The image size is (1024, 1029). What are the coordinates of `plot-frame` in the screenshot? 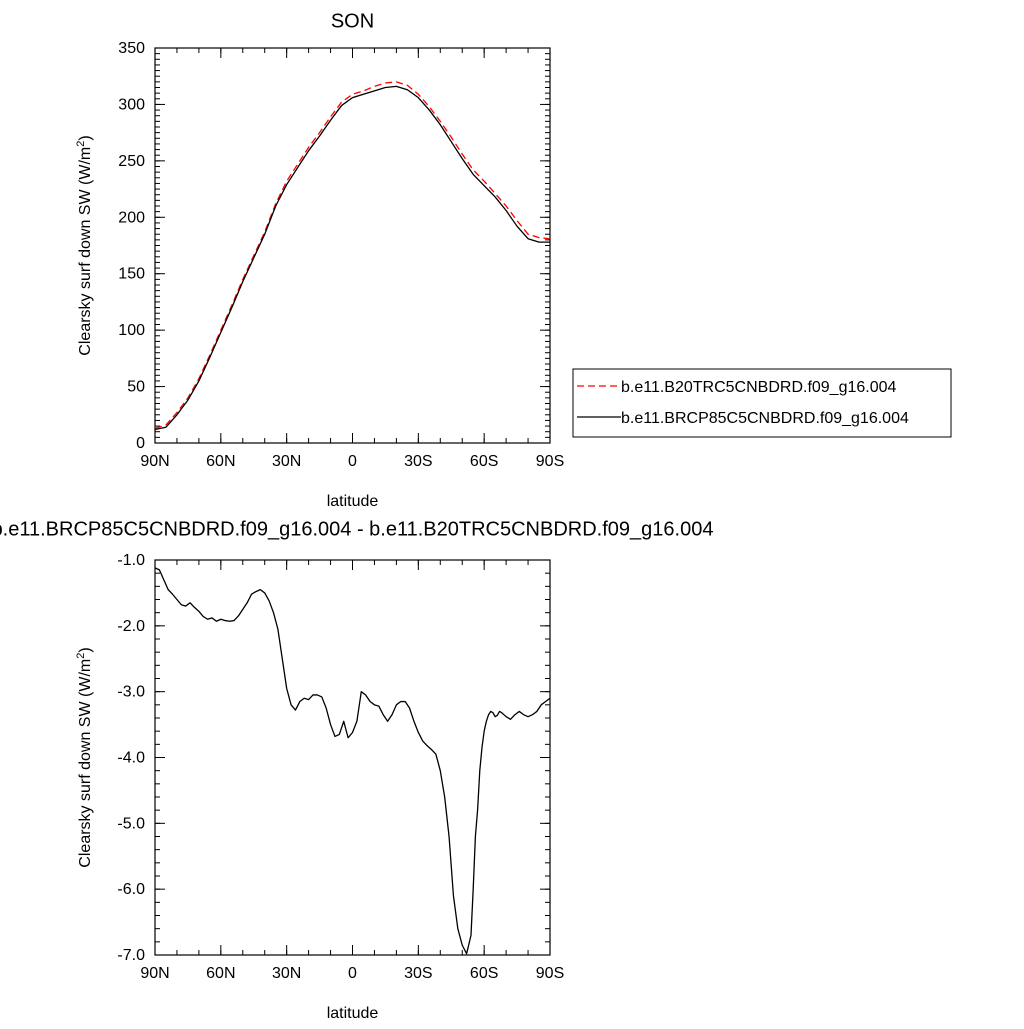 It's located at (352, 245).